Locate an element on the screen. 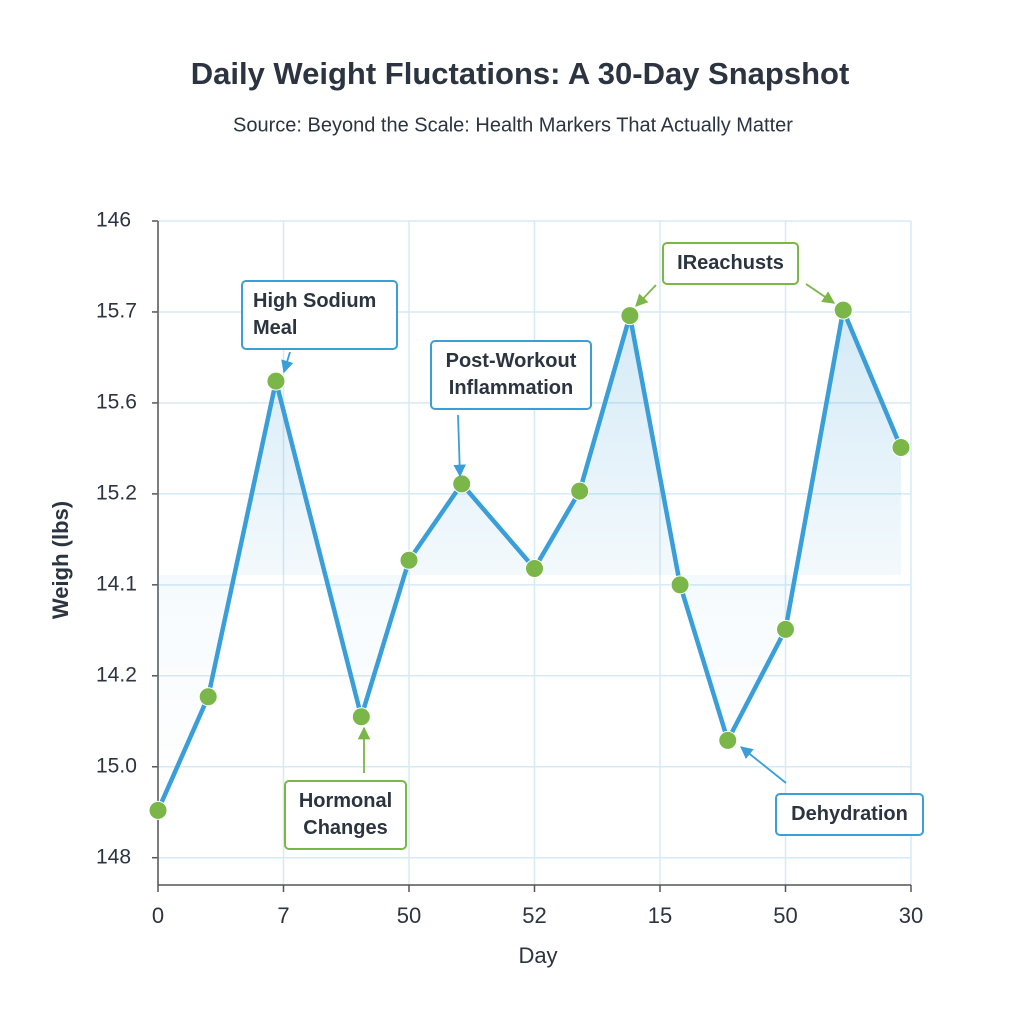  x-tick-label: 15 is located at coordinates (660, 915).